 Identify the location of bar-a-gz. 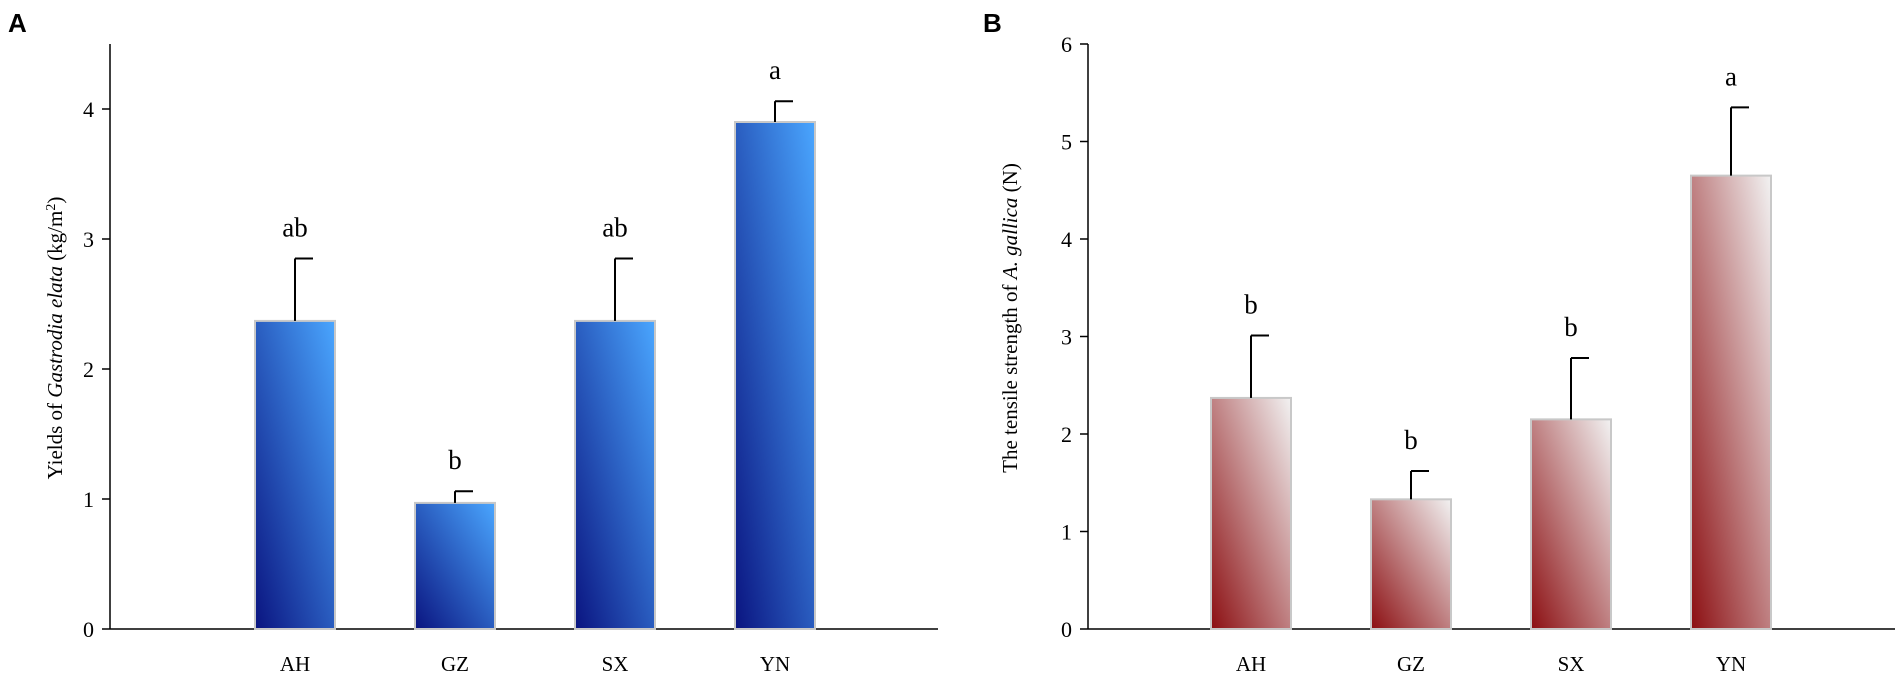
(455, 565).